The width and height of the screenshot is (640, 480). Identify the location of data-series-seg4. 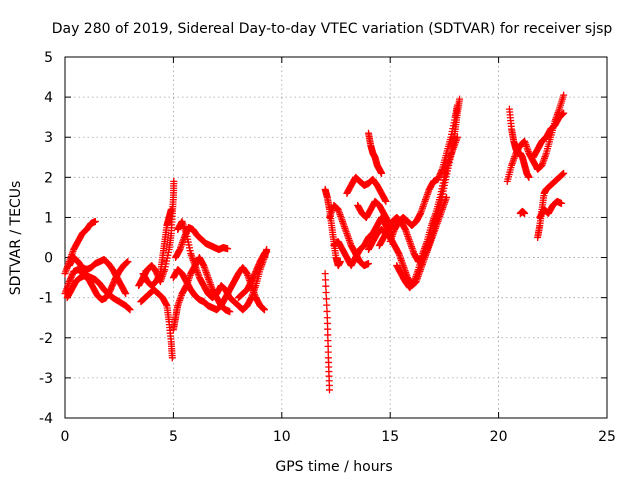
(97, 276).